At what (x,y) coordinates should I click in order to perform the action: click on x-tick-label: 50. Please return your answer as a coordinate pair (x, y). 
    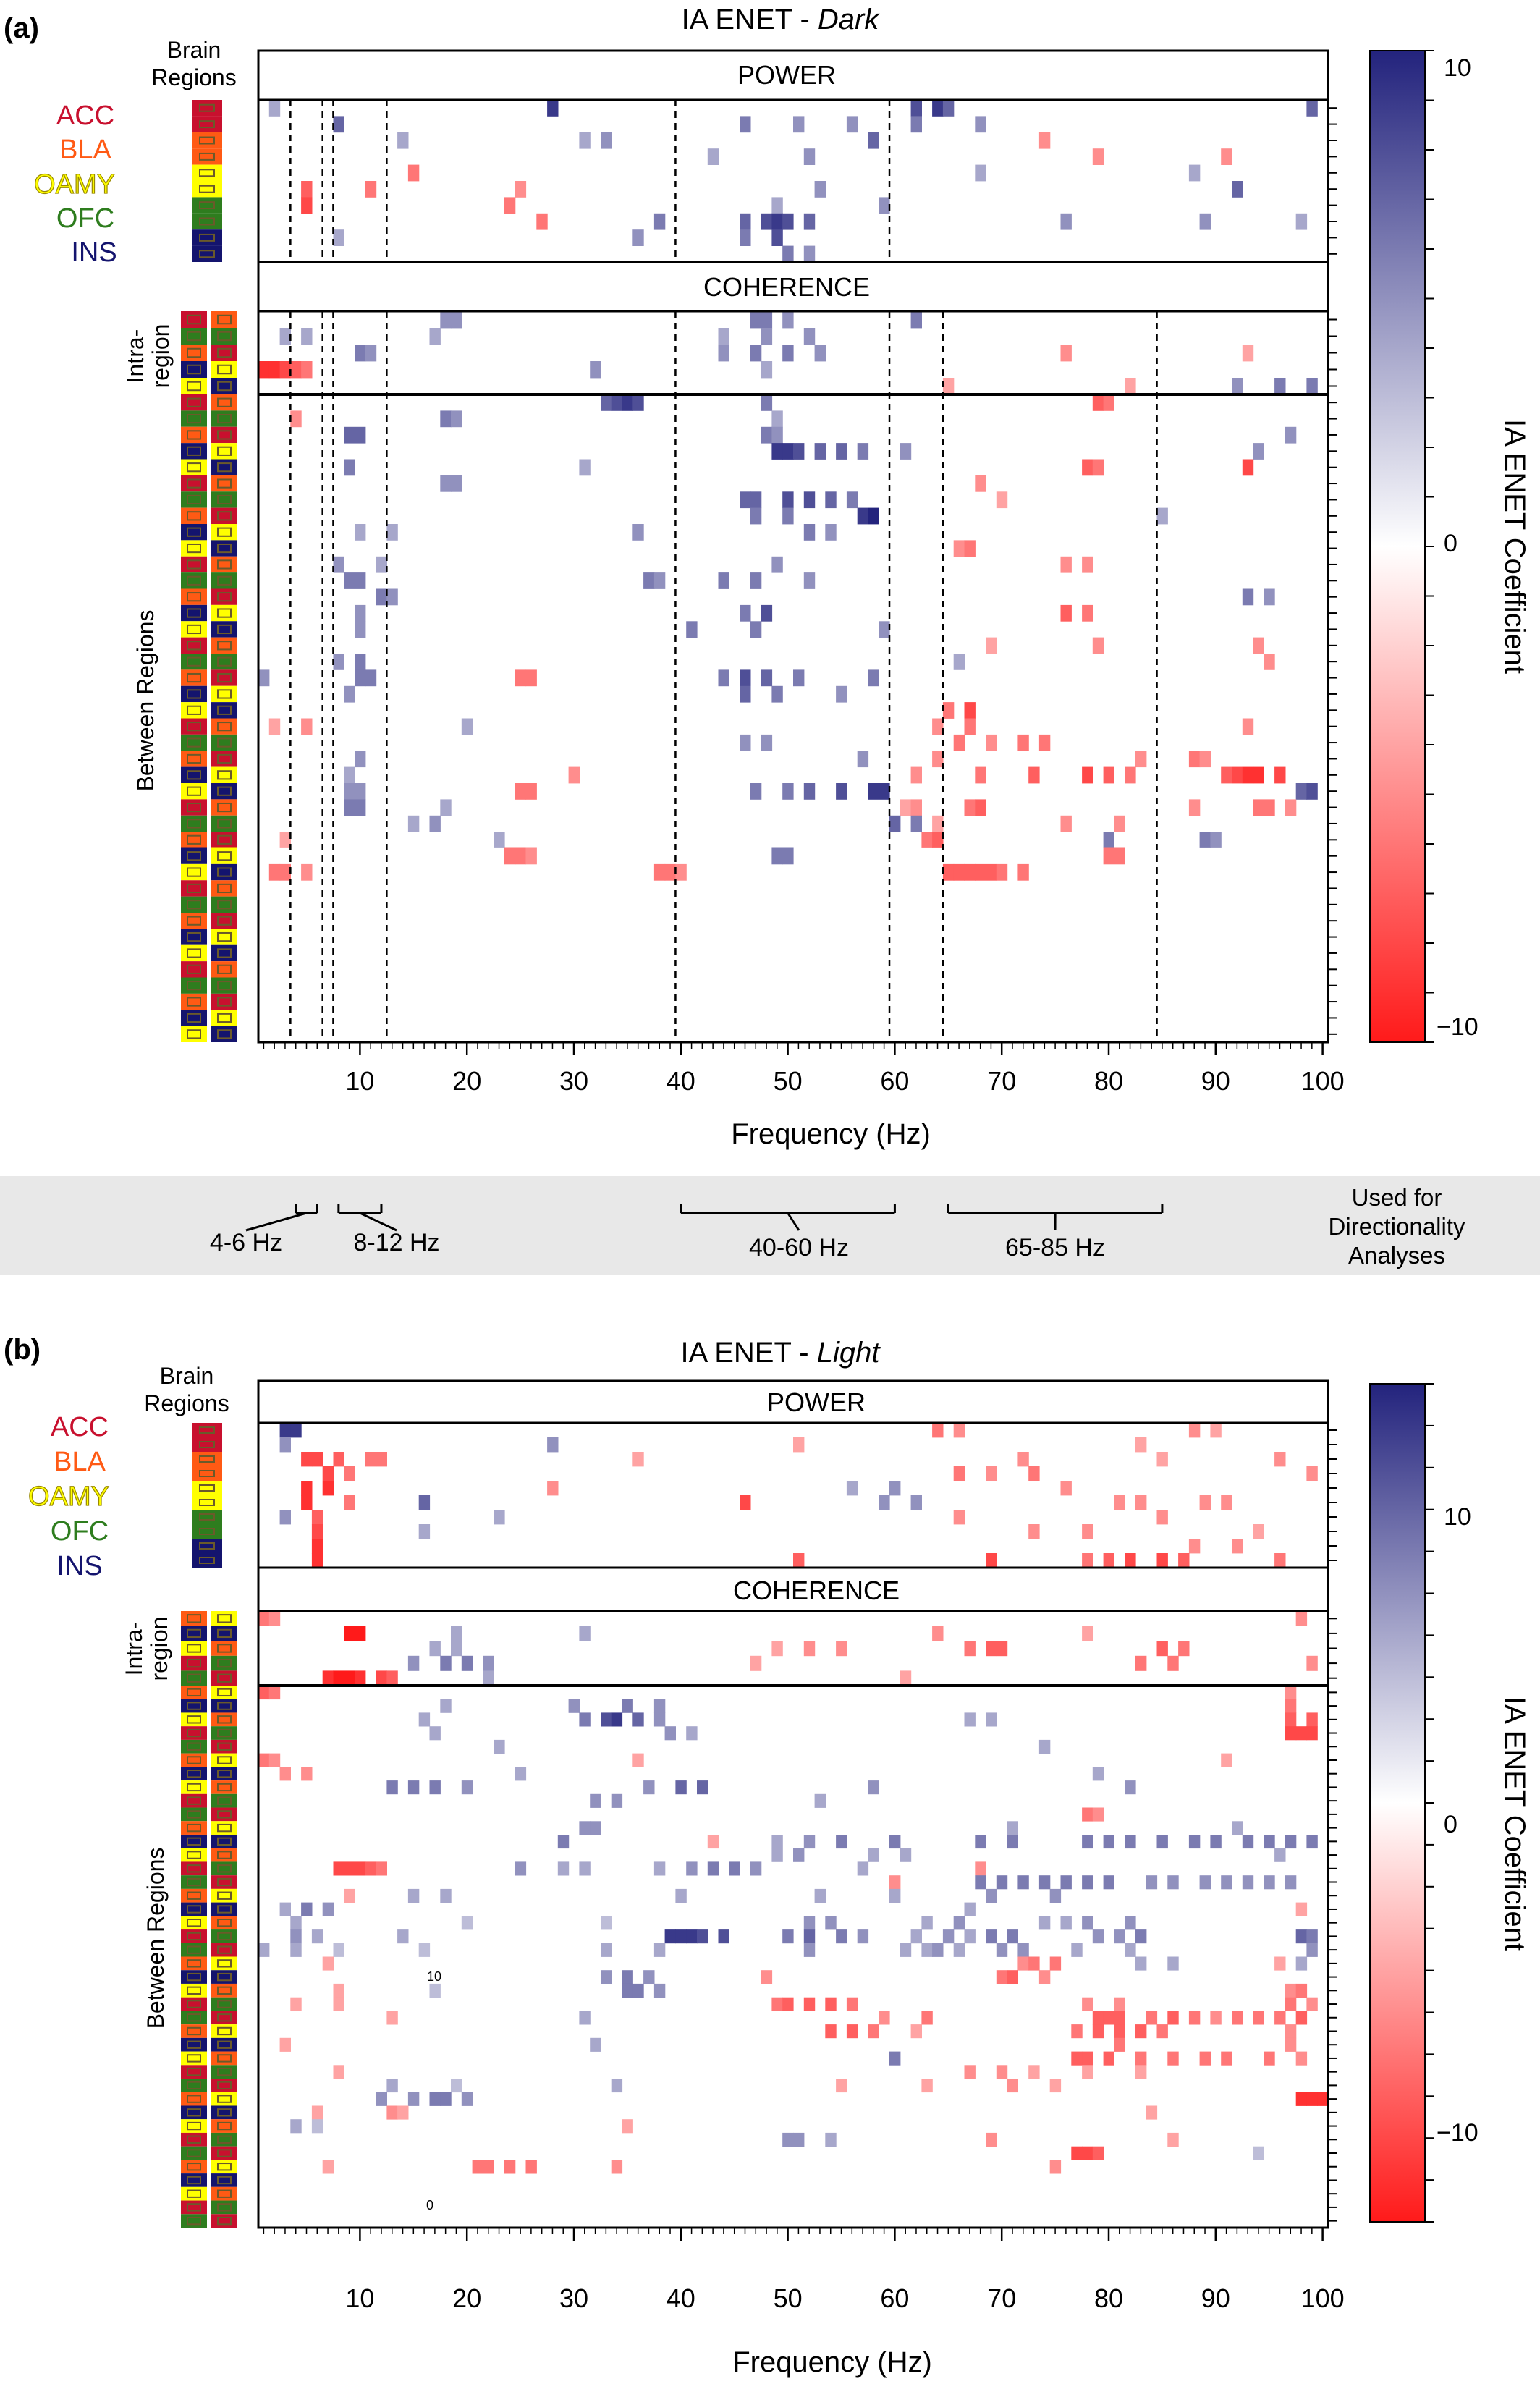
    Looking at the image, I should click on (788, 2298).